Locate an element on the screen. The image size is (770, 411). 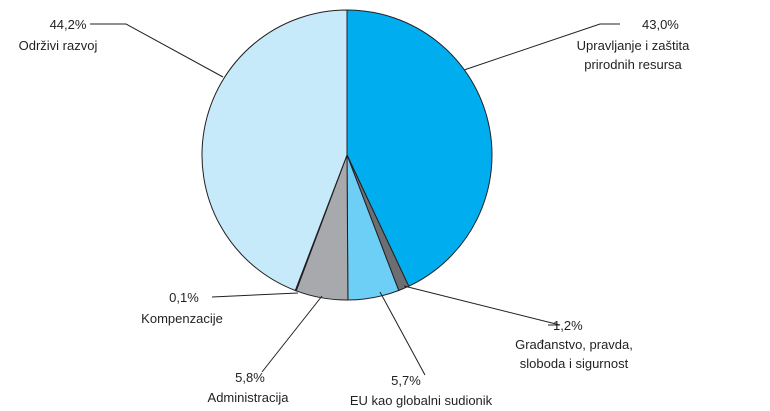
slice-category-label-1-0: Građanstvo, pravda, is located at coordinates (574, 344).